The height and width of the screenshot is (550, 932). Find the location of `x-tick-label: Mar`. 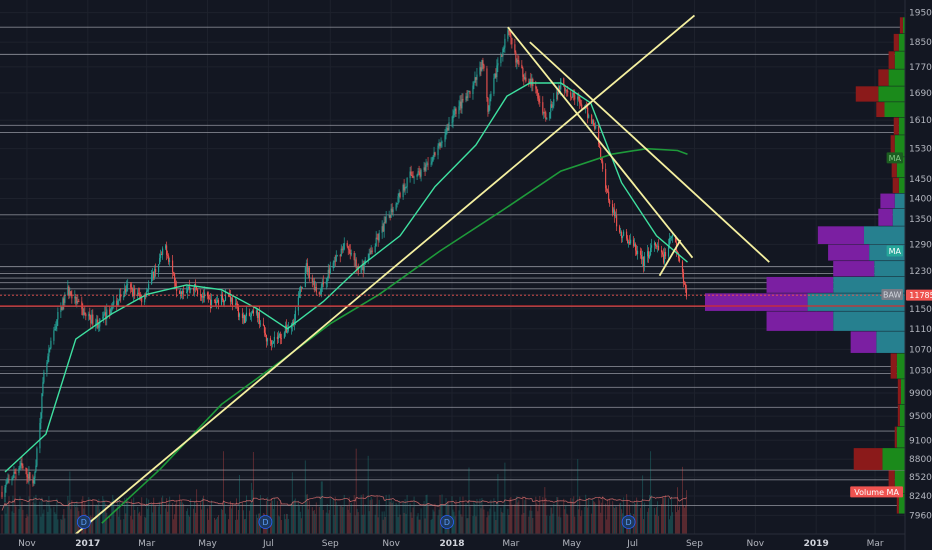

x-tick-label: Mar is located at coordinates (510, 544).